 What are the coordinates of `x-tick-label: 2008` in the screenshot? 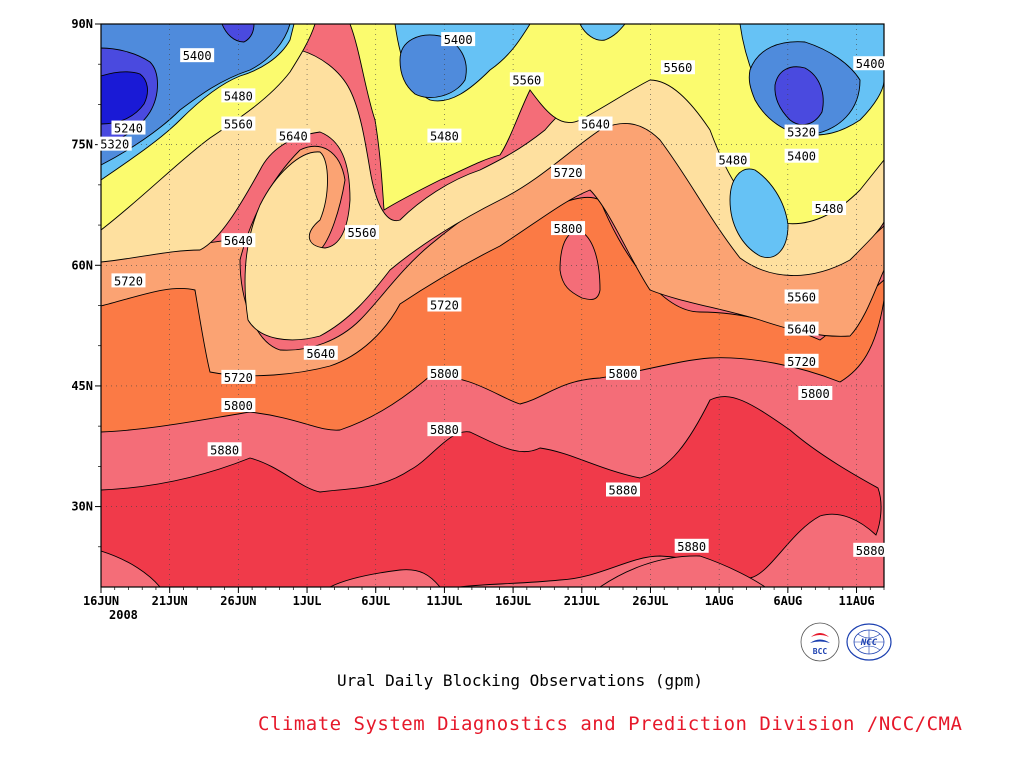 It's located at (123, 615).